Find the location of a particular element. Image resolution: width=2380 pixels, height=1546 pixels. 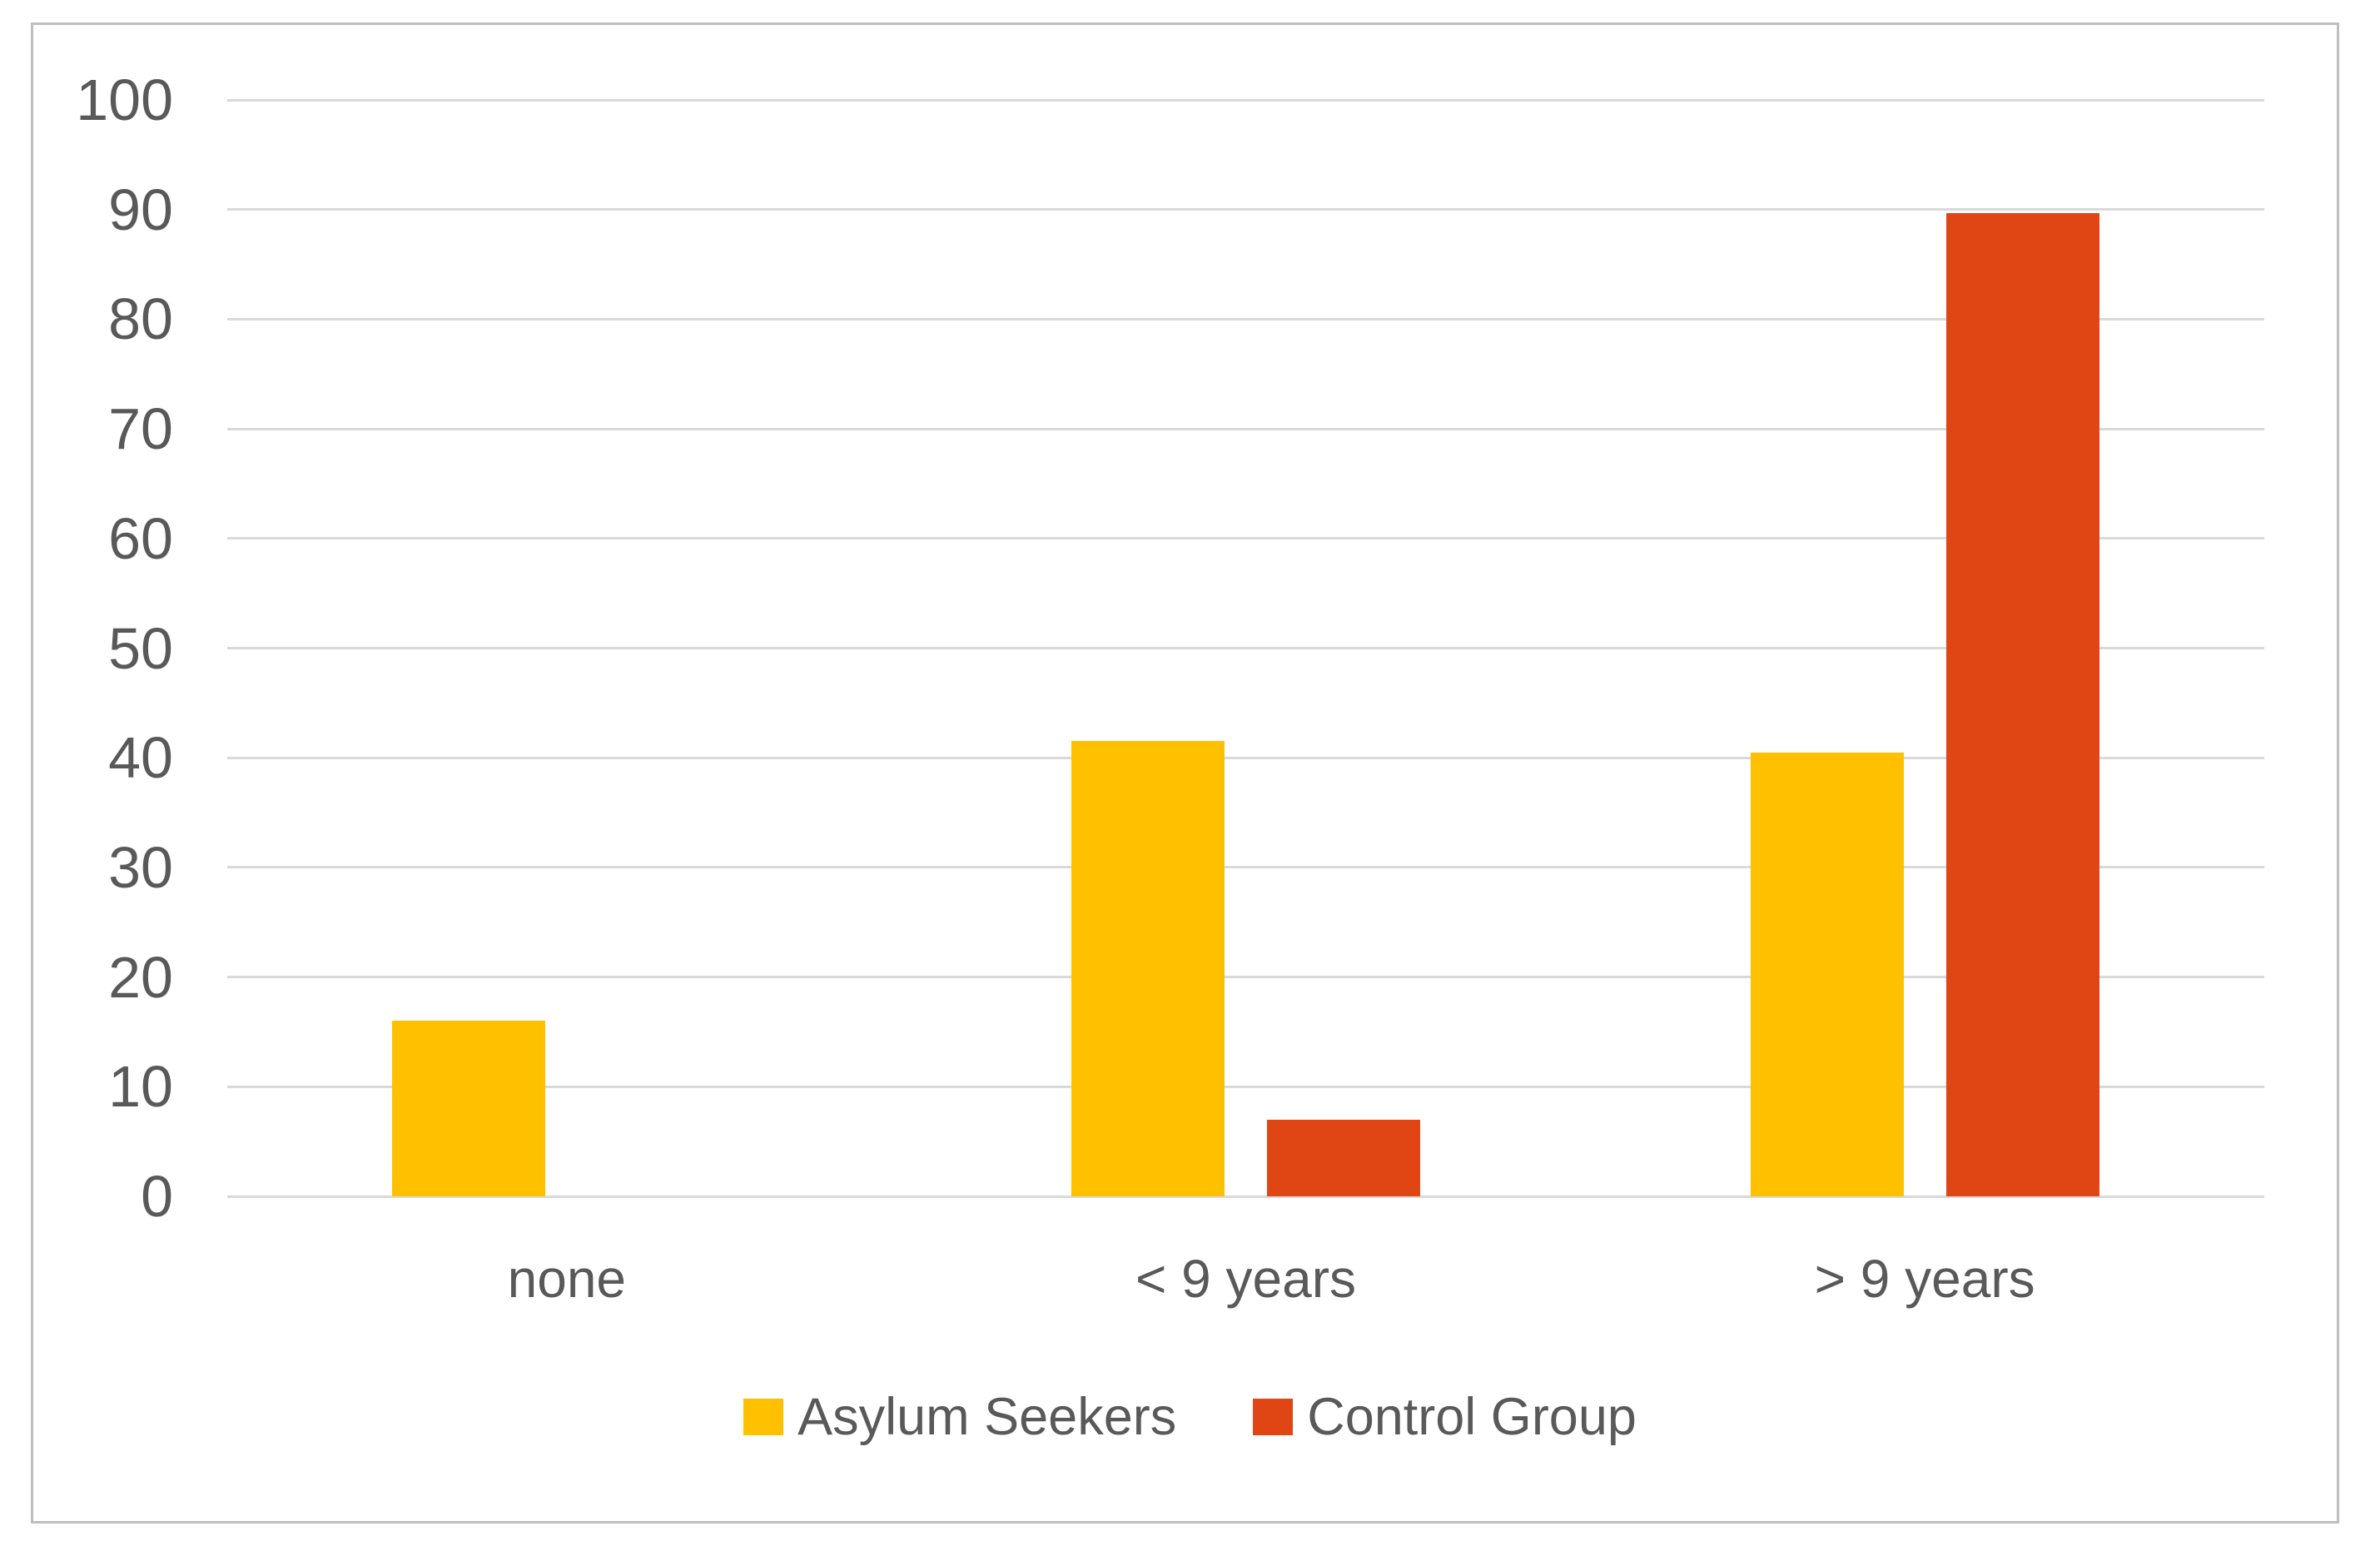

bar-asylum-seekers->-9-years is located at coordinates (1827, 974).